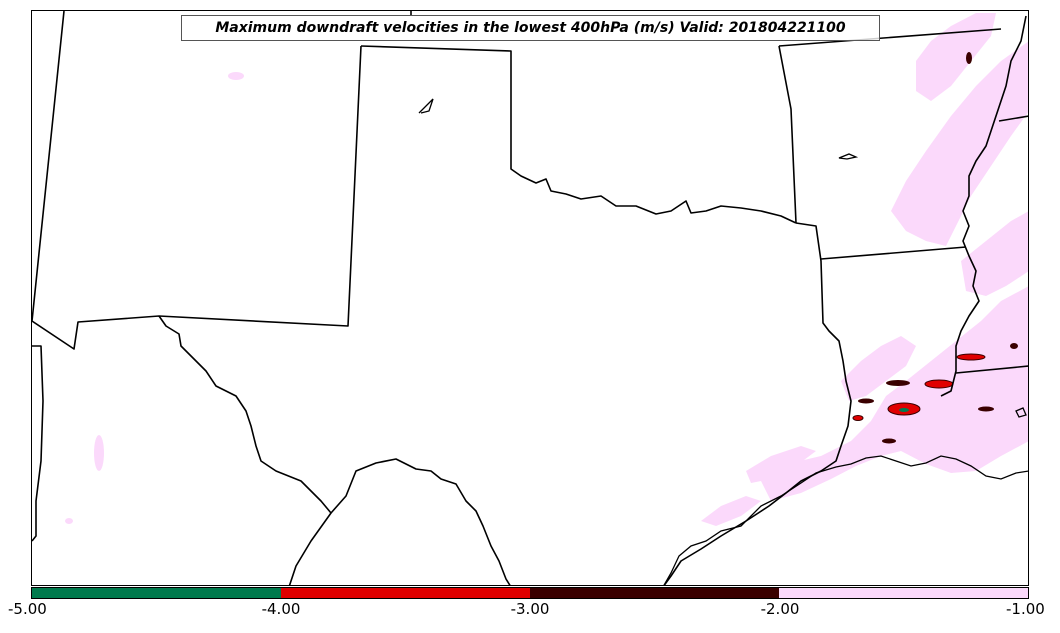  I want to click on lake-ok, so click(426, 106).